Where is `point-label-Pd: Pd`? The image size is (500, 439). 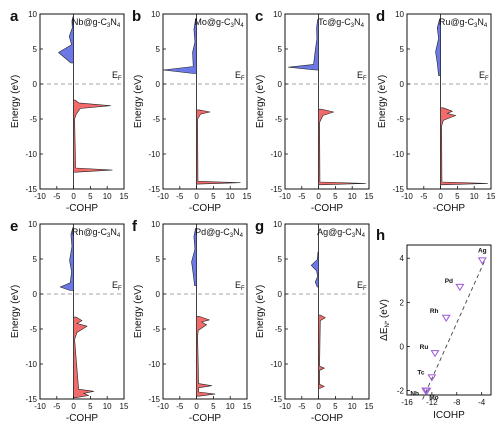 point-label-Pd: Pd is located at coordinates (449, 281).